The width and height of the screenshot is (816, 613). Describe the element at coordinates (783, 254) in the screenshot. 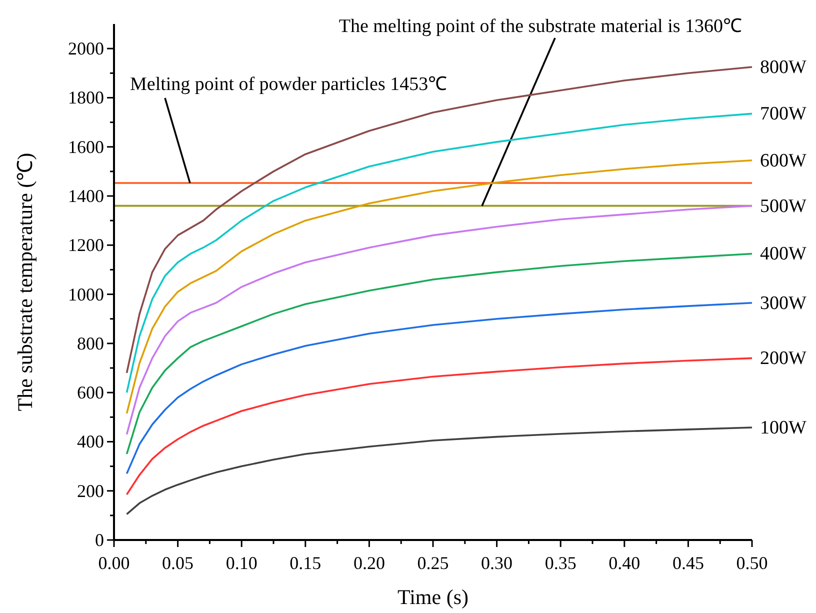

I see `series-label: 400W` at that location.